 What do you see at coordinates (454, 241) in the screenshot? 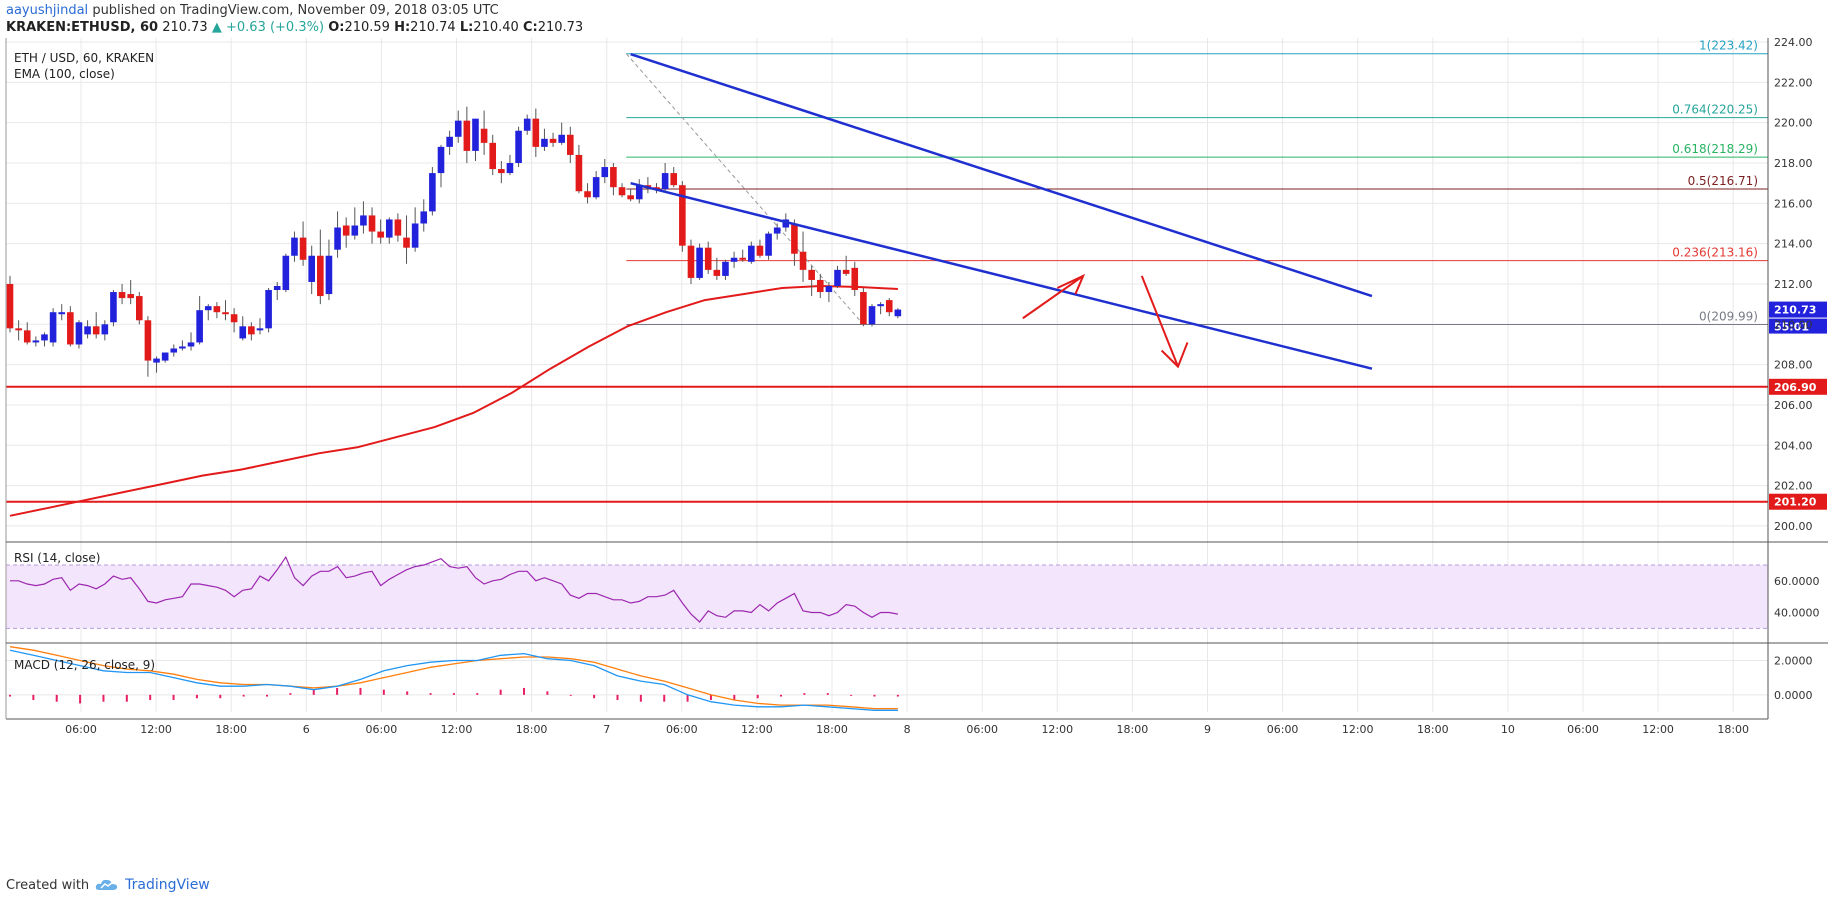
I see `candles` at bounding box center [454, 241].